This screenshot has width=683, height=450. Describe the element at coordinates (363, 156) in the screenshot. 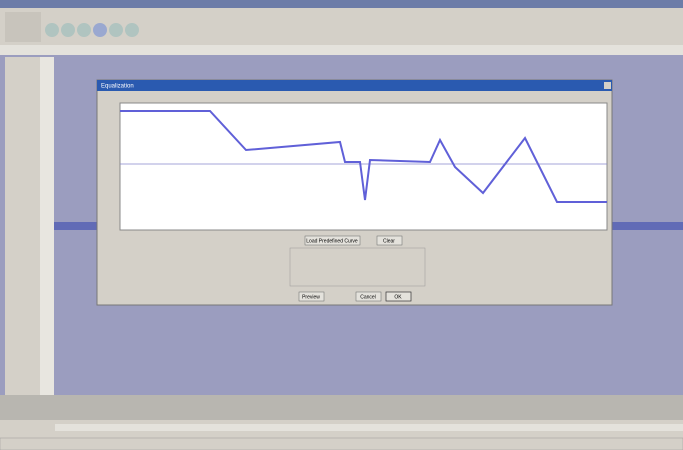

I see `eq-curve` at that location.